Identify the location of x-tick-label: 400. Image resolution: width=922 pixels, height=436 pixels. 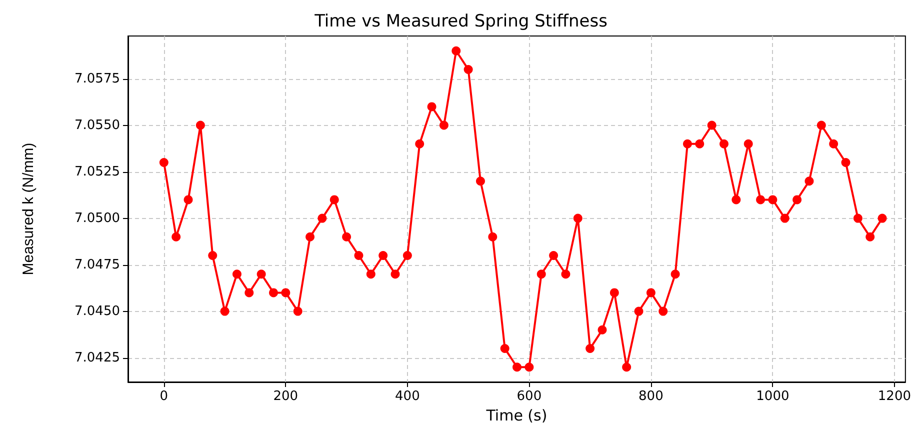
(407, 396).